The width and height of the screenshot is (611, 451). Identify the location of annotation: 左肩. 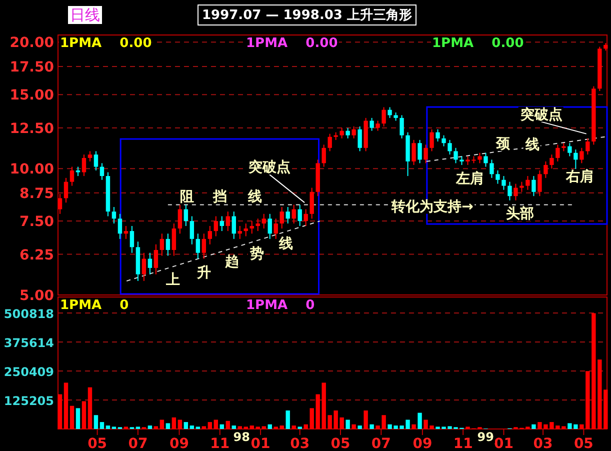
(469, 178).